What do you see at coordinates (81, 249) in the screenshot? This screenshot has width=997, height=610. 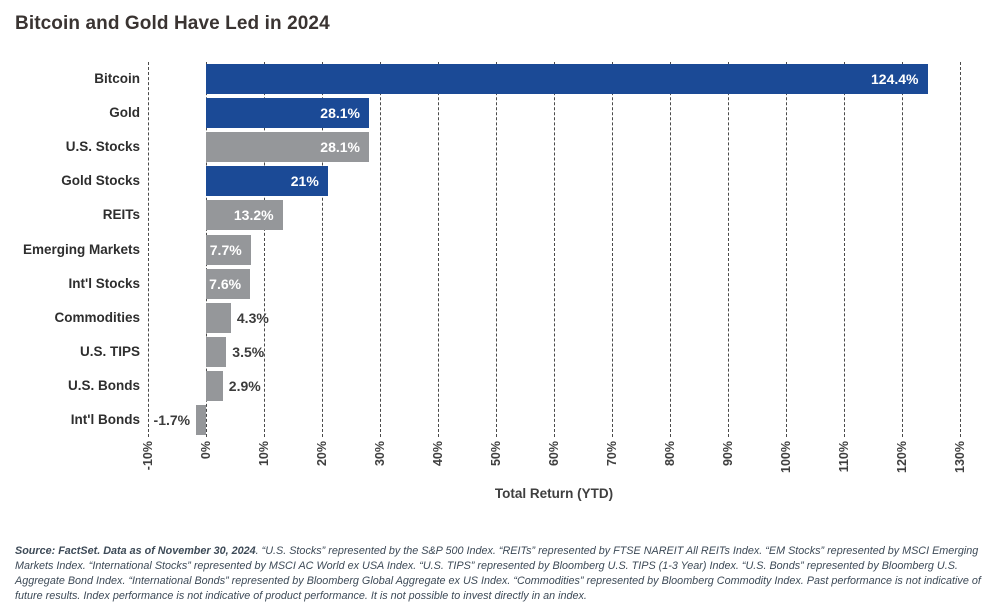 I see `category-label: Emerging Markets` at bounding box center [81, 249].